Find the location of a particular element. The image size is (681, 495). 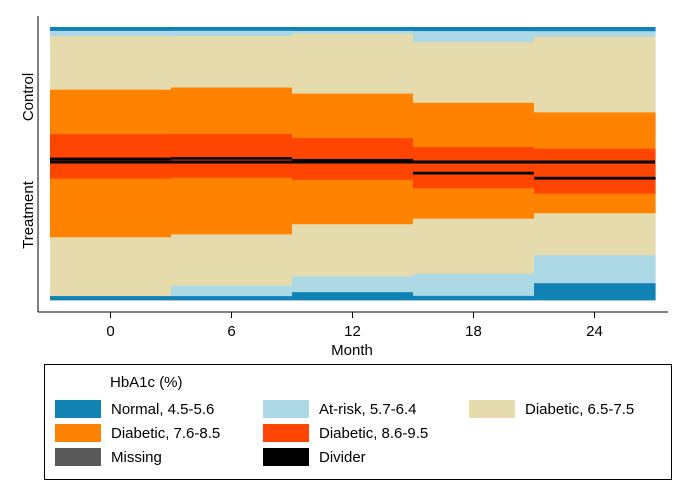

legend-label-missing: Missing is located at coordinates (136, 457).